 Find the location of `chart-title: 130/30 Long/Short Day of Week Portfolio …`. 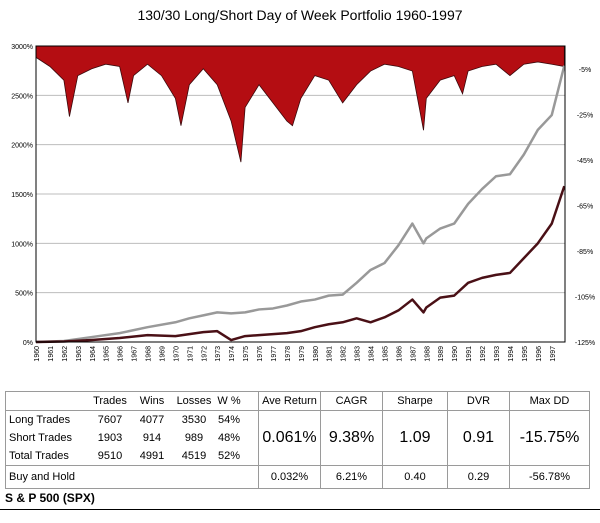

chart-title: 130/30 Long/Short Day of Week Portfolio … is located at coordinates (300, 15).